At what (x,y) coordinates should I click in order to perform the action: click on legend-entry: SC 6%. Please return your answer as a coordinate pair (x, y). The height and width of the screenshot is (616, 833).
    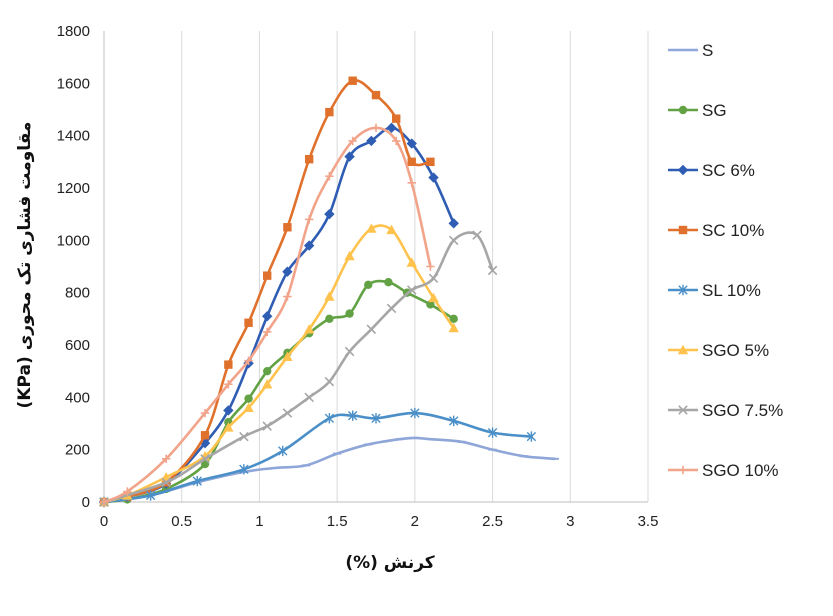
    Looking at the image, I should click on (711, 170).